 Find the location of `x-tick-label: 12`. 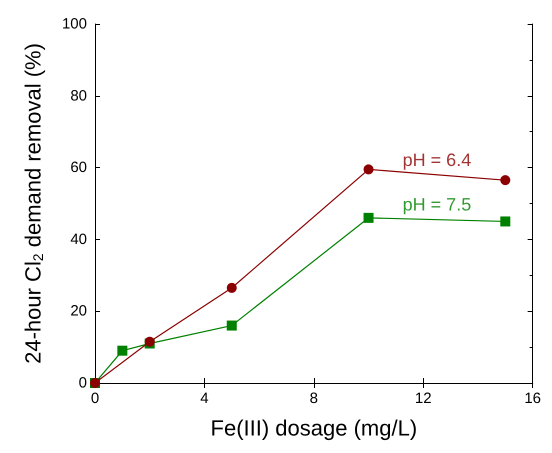

x-tick-label: 12 is located at coordinates (423, 398).